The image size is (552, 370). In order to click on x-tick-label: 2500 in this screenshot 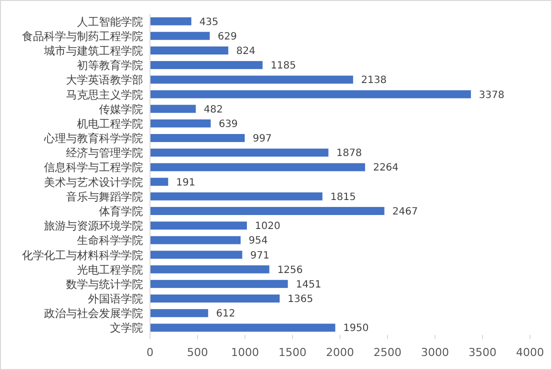, I will do `click(388, 352)`.